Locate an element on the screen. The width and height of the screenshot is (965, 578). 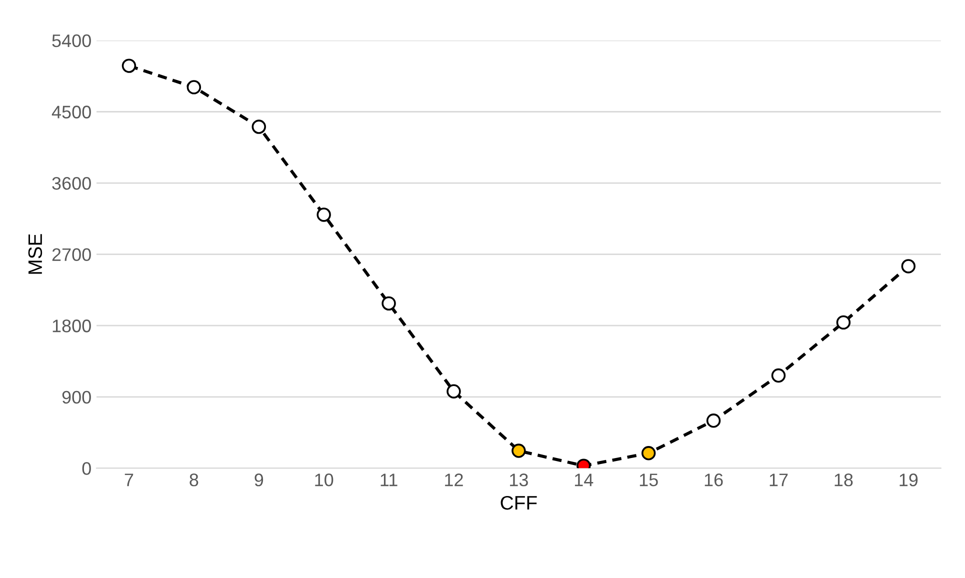
x-tick-label: 15 is located at coordinates (649, 480).